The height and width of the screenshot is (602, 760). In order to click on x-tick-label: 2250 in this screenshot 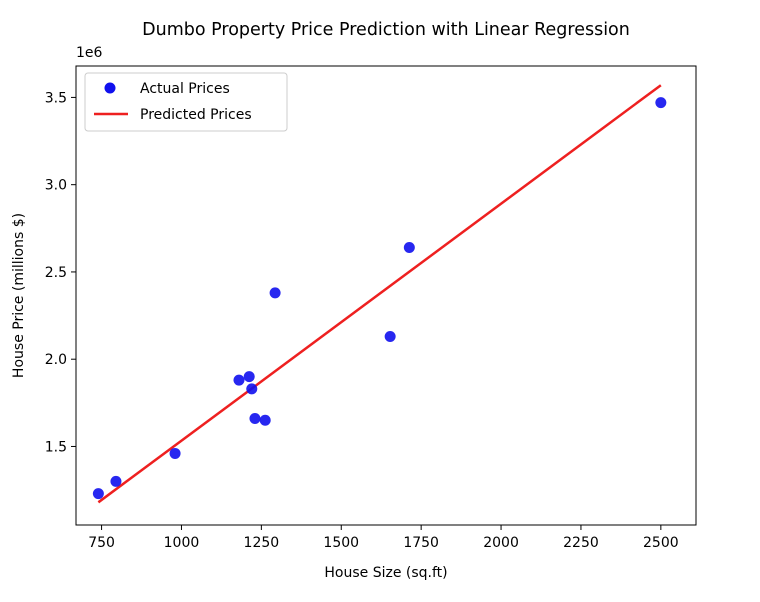, I will do `click(581, 543)`.